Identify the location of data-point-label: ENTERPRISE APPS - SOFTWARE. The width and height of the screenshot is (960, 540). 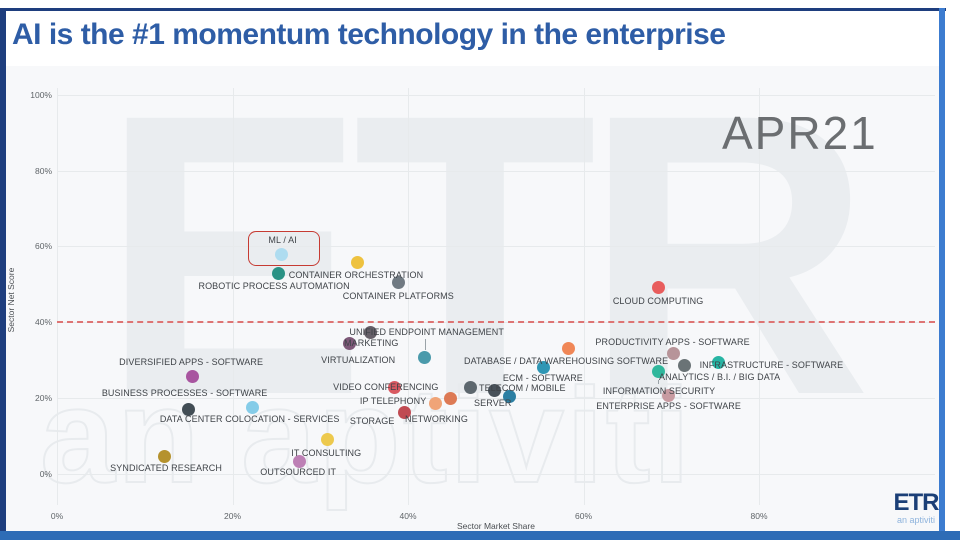
(669, 405).